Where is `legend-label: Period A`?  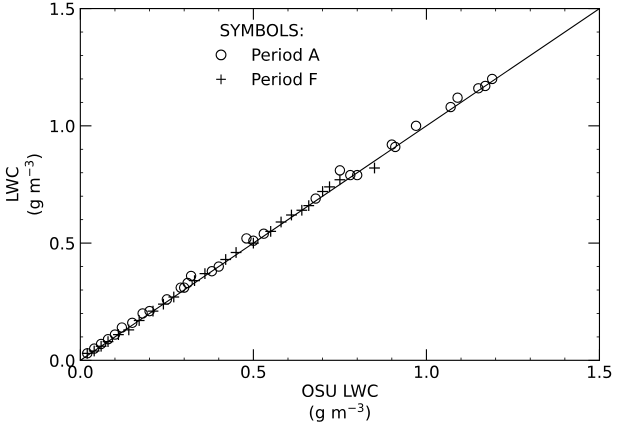
legend-label: Period A is located at coordinates (286, 54).